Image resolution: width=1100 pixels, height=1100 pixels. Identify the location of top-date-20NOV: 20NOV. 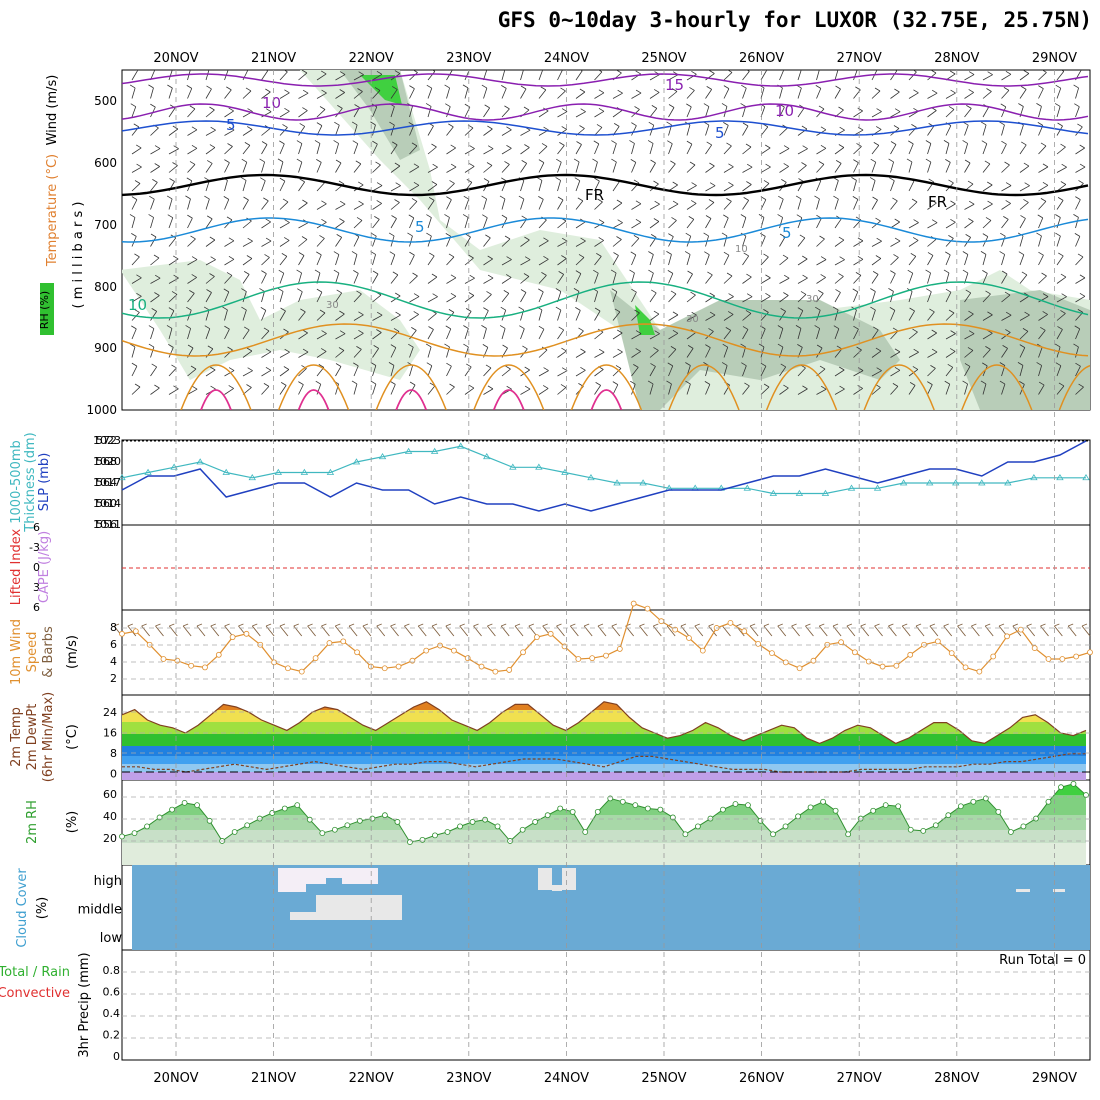
(175, 58).